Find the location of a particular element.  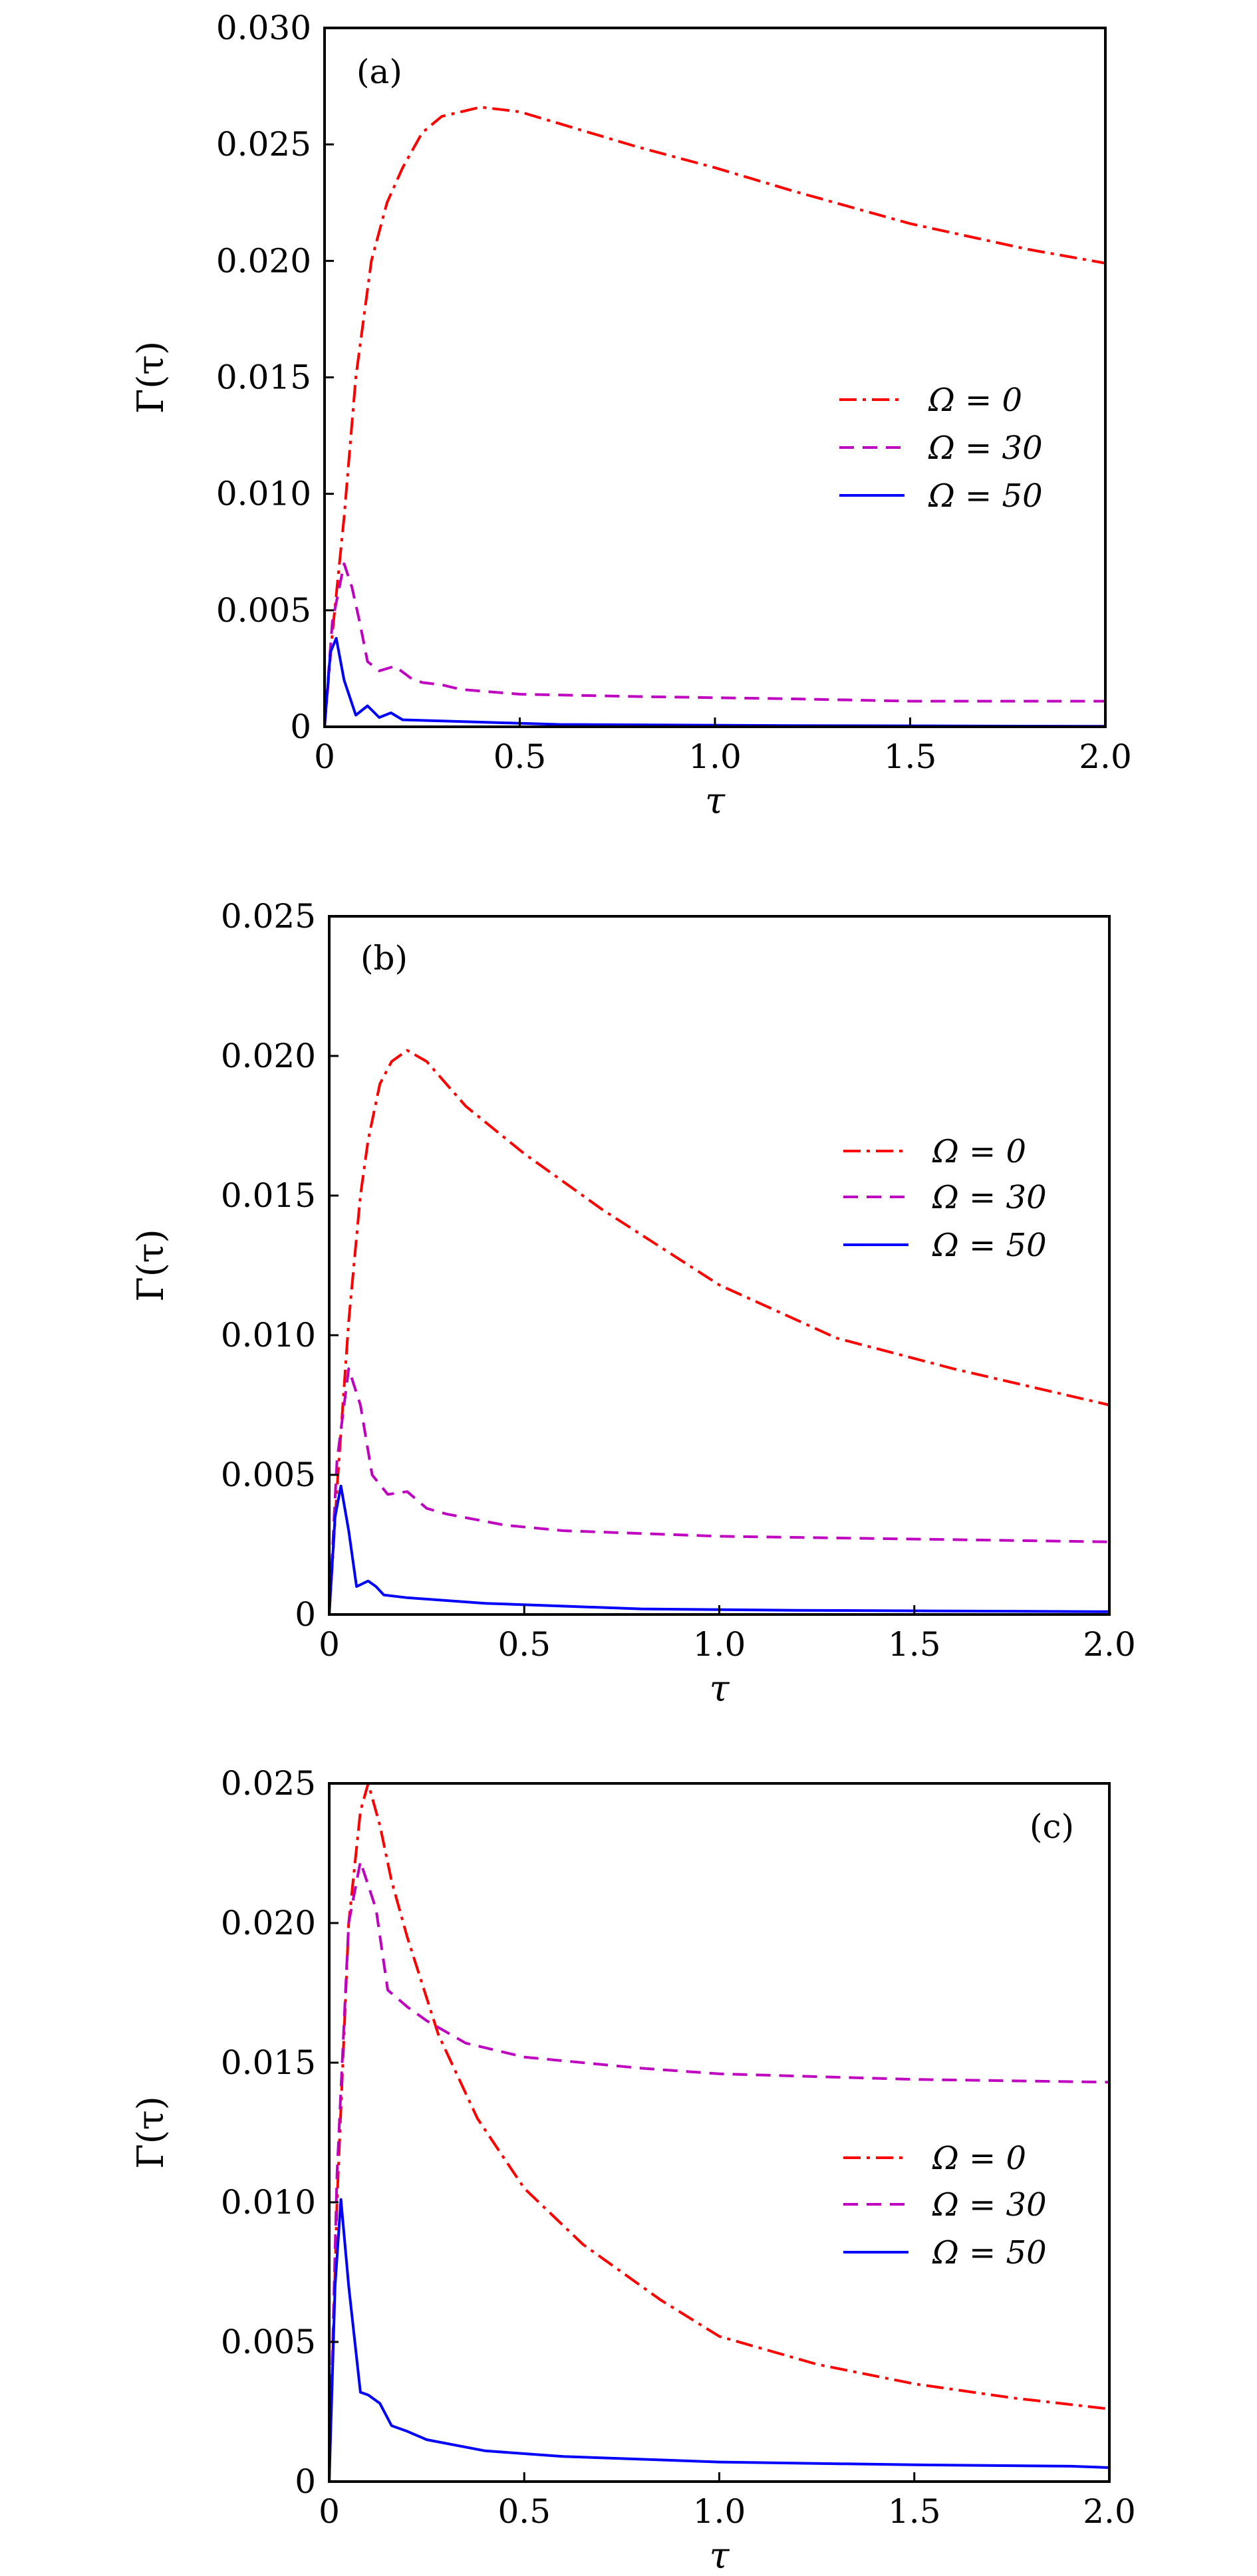

panel-label: (c) is located at coordinates (1052, 1826).